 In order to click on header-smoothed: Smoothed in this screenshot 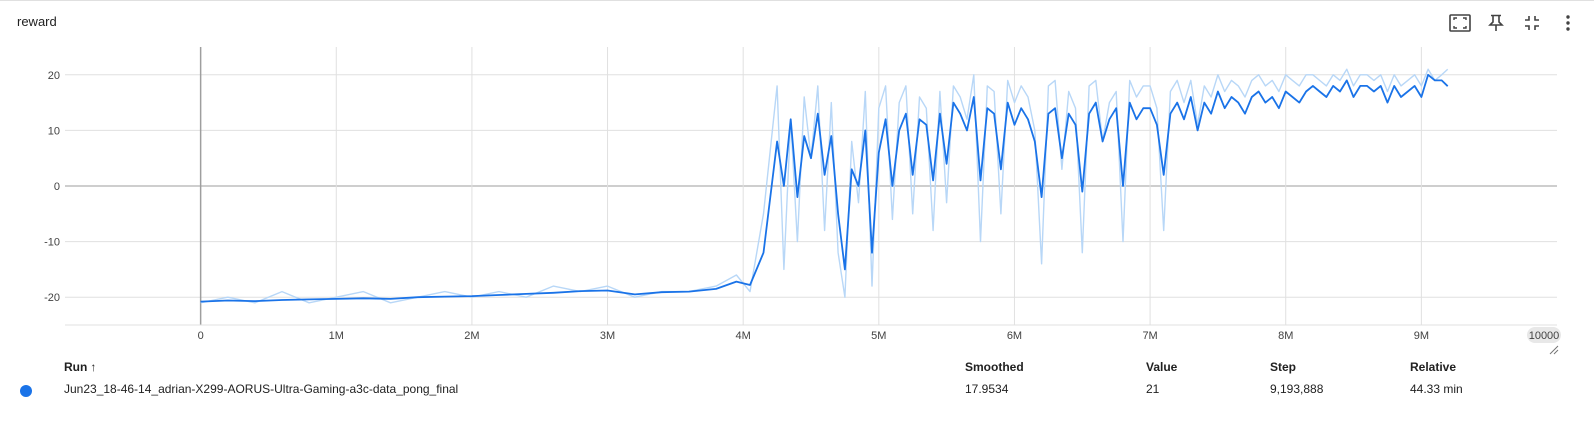, I will do `click(994, 367)`.